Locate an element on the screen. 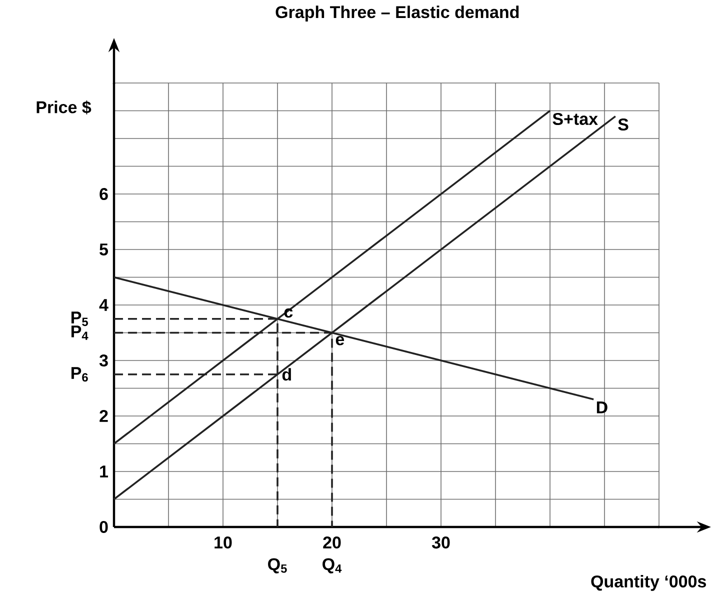 The image size is (717, 604). x-axis-title: Quantity ‘000s is located at coordinates (648, 583).